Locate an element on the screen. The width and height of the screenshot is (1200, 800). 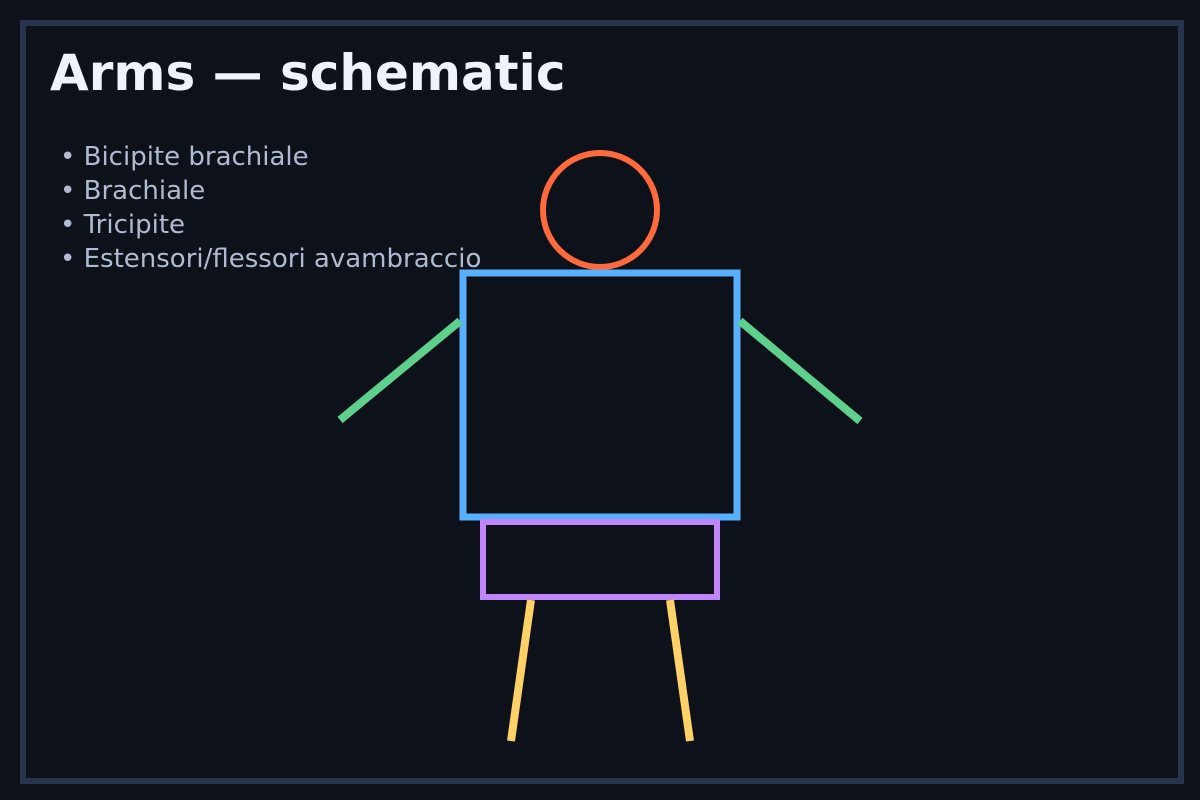
muscle-list-item: Brachiale is located at coordinates (270, 191).